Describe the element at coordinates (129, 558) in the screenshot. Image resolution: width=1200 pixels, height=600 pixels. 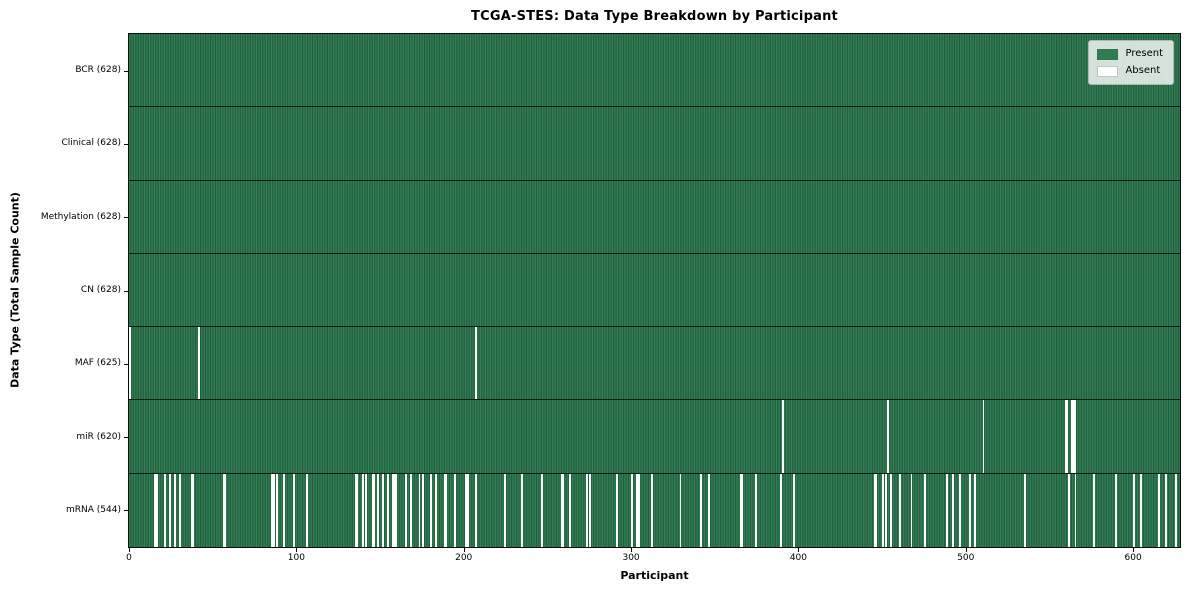
I see `x-tick-label: 0` at that location.